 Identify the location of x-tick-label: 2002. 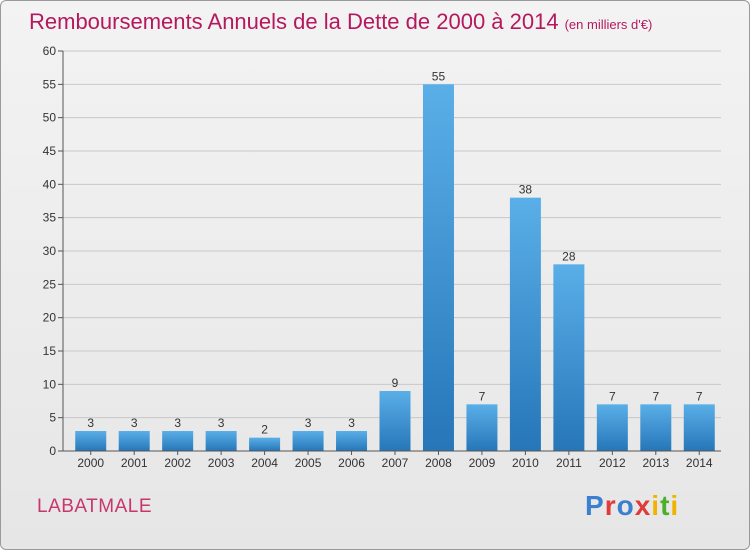
(177, 463).